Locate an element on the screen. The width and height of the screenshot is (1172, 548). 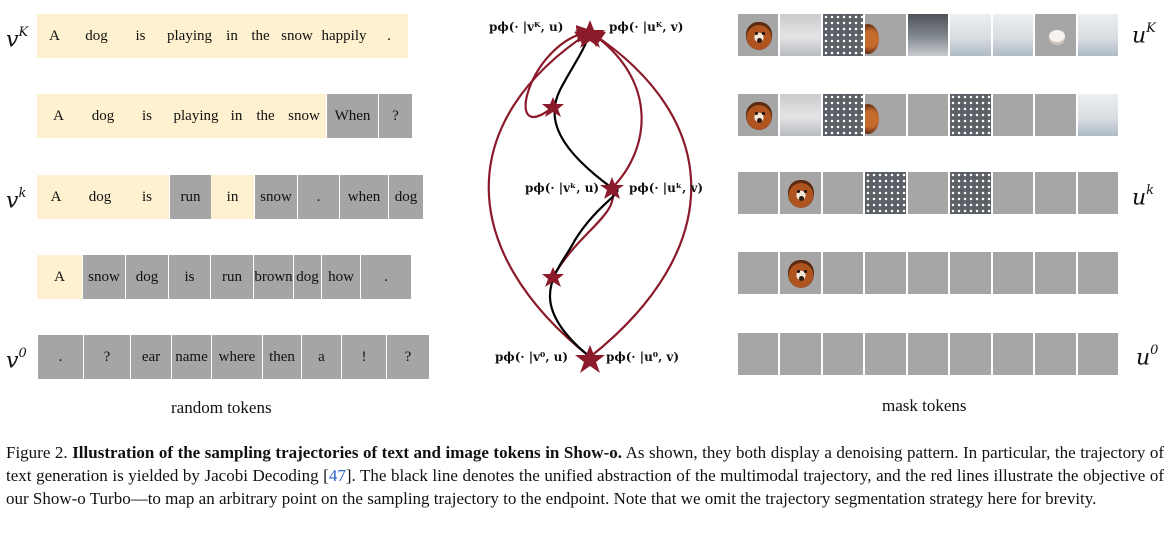
mask-tokens-caption: mask tokens is located at coordinates (924, 405).